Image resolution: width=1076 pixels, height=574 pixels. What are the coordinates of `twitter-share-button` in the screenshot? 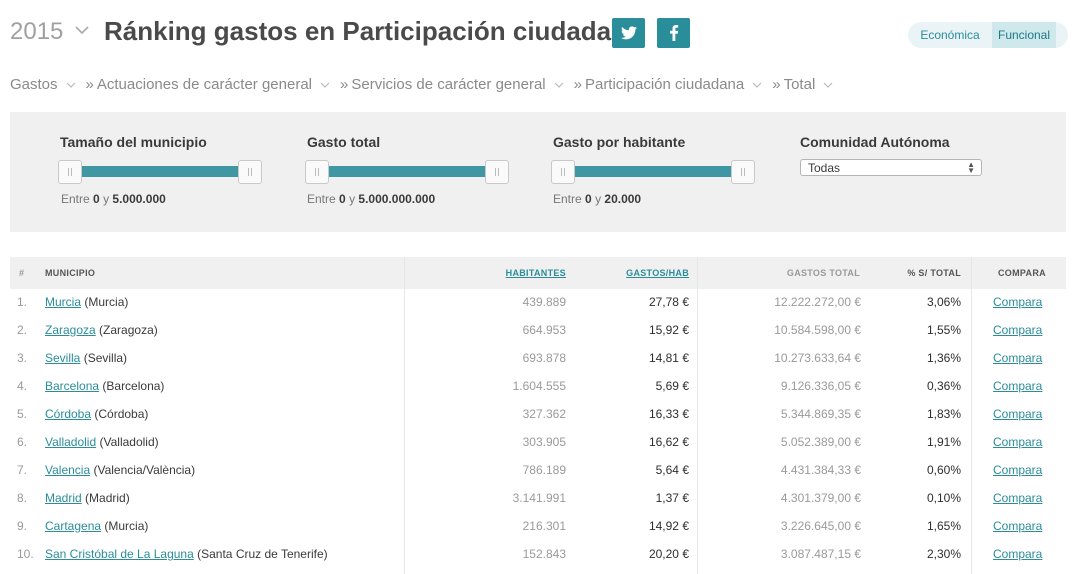 It's located at (628, 33).